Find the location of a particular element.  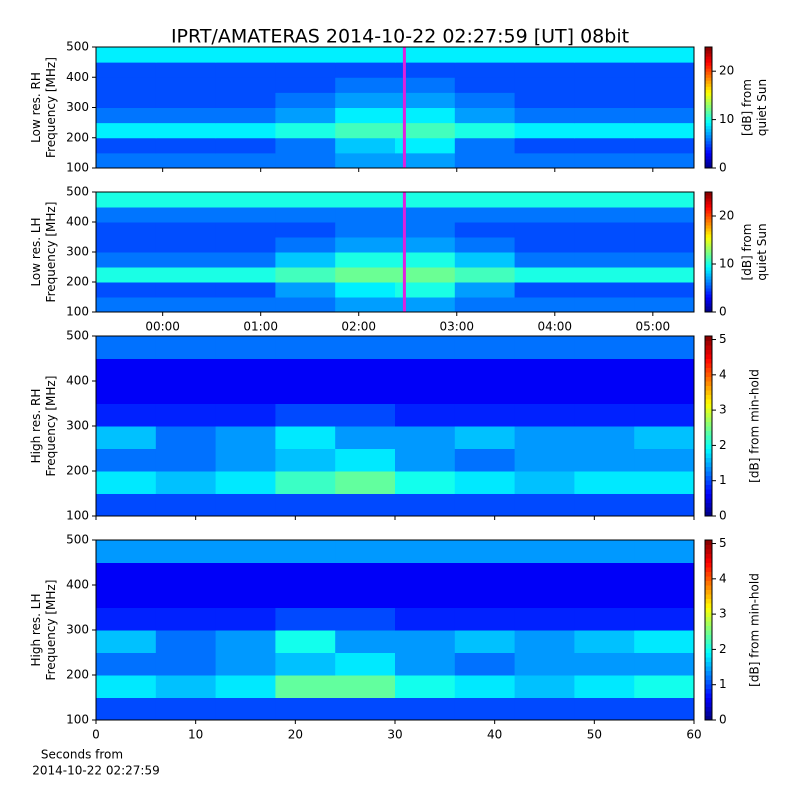

x-tick-label: 50 is located at coordinates (594, 735).